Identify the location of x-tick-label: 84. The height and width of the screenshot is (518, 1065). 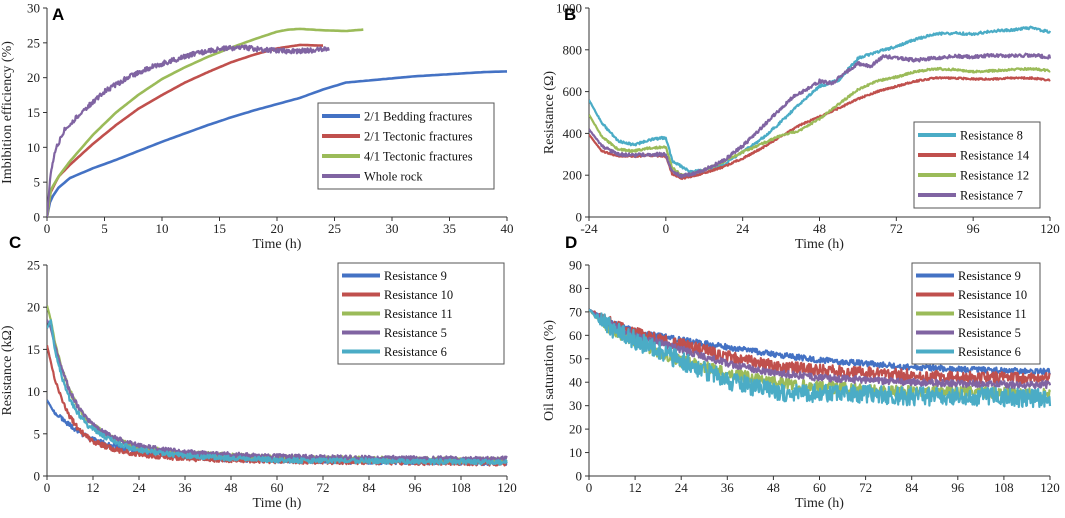
(370, 487).